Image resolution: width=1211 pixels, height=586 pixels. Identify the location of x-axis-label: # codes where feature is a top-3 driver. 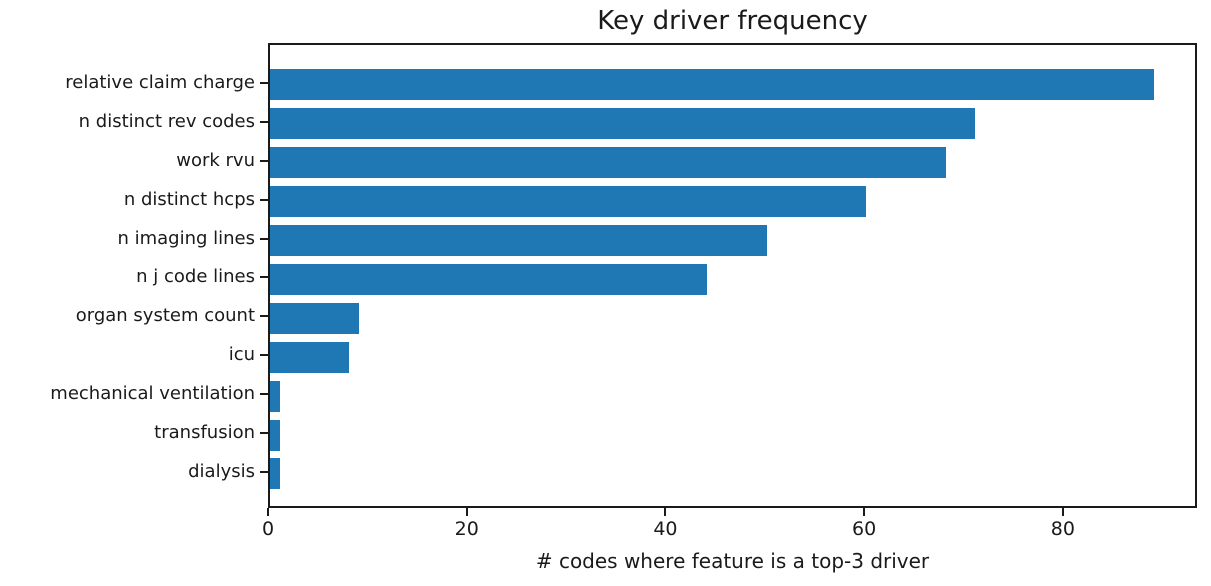
(732, 561).